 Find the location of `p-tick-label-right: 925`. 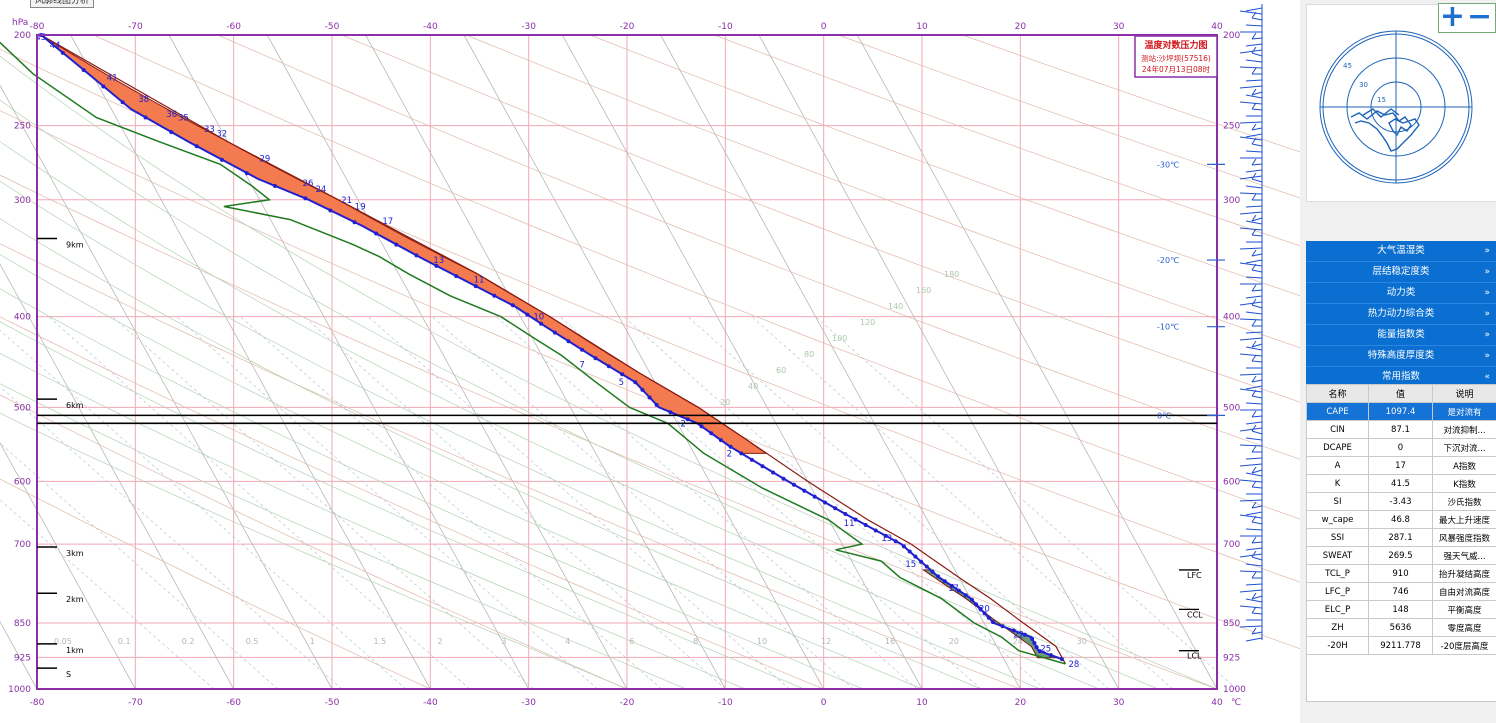

p-tick-label-right: 925 is located at coordinates (1231, 658).